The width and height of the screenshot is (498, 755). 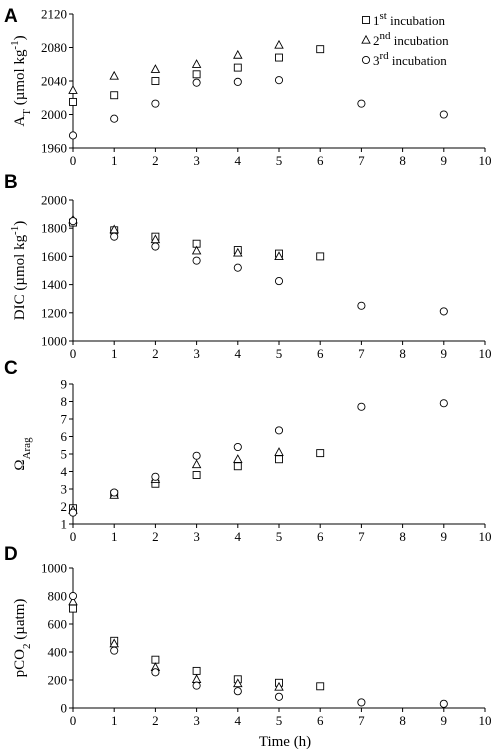 I want to click on legend-label: 2nd incubation, so click(x=411, y=39).